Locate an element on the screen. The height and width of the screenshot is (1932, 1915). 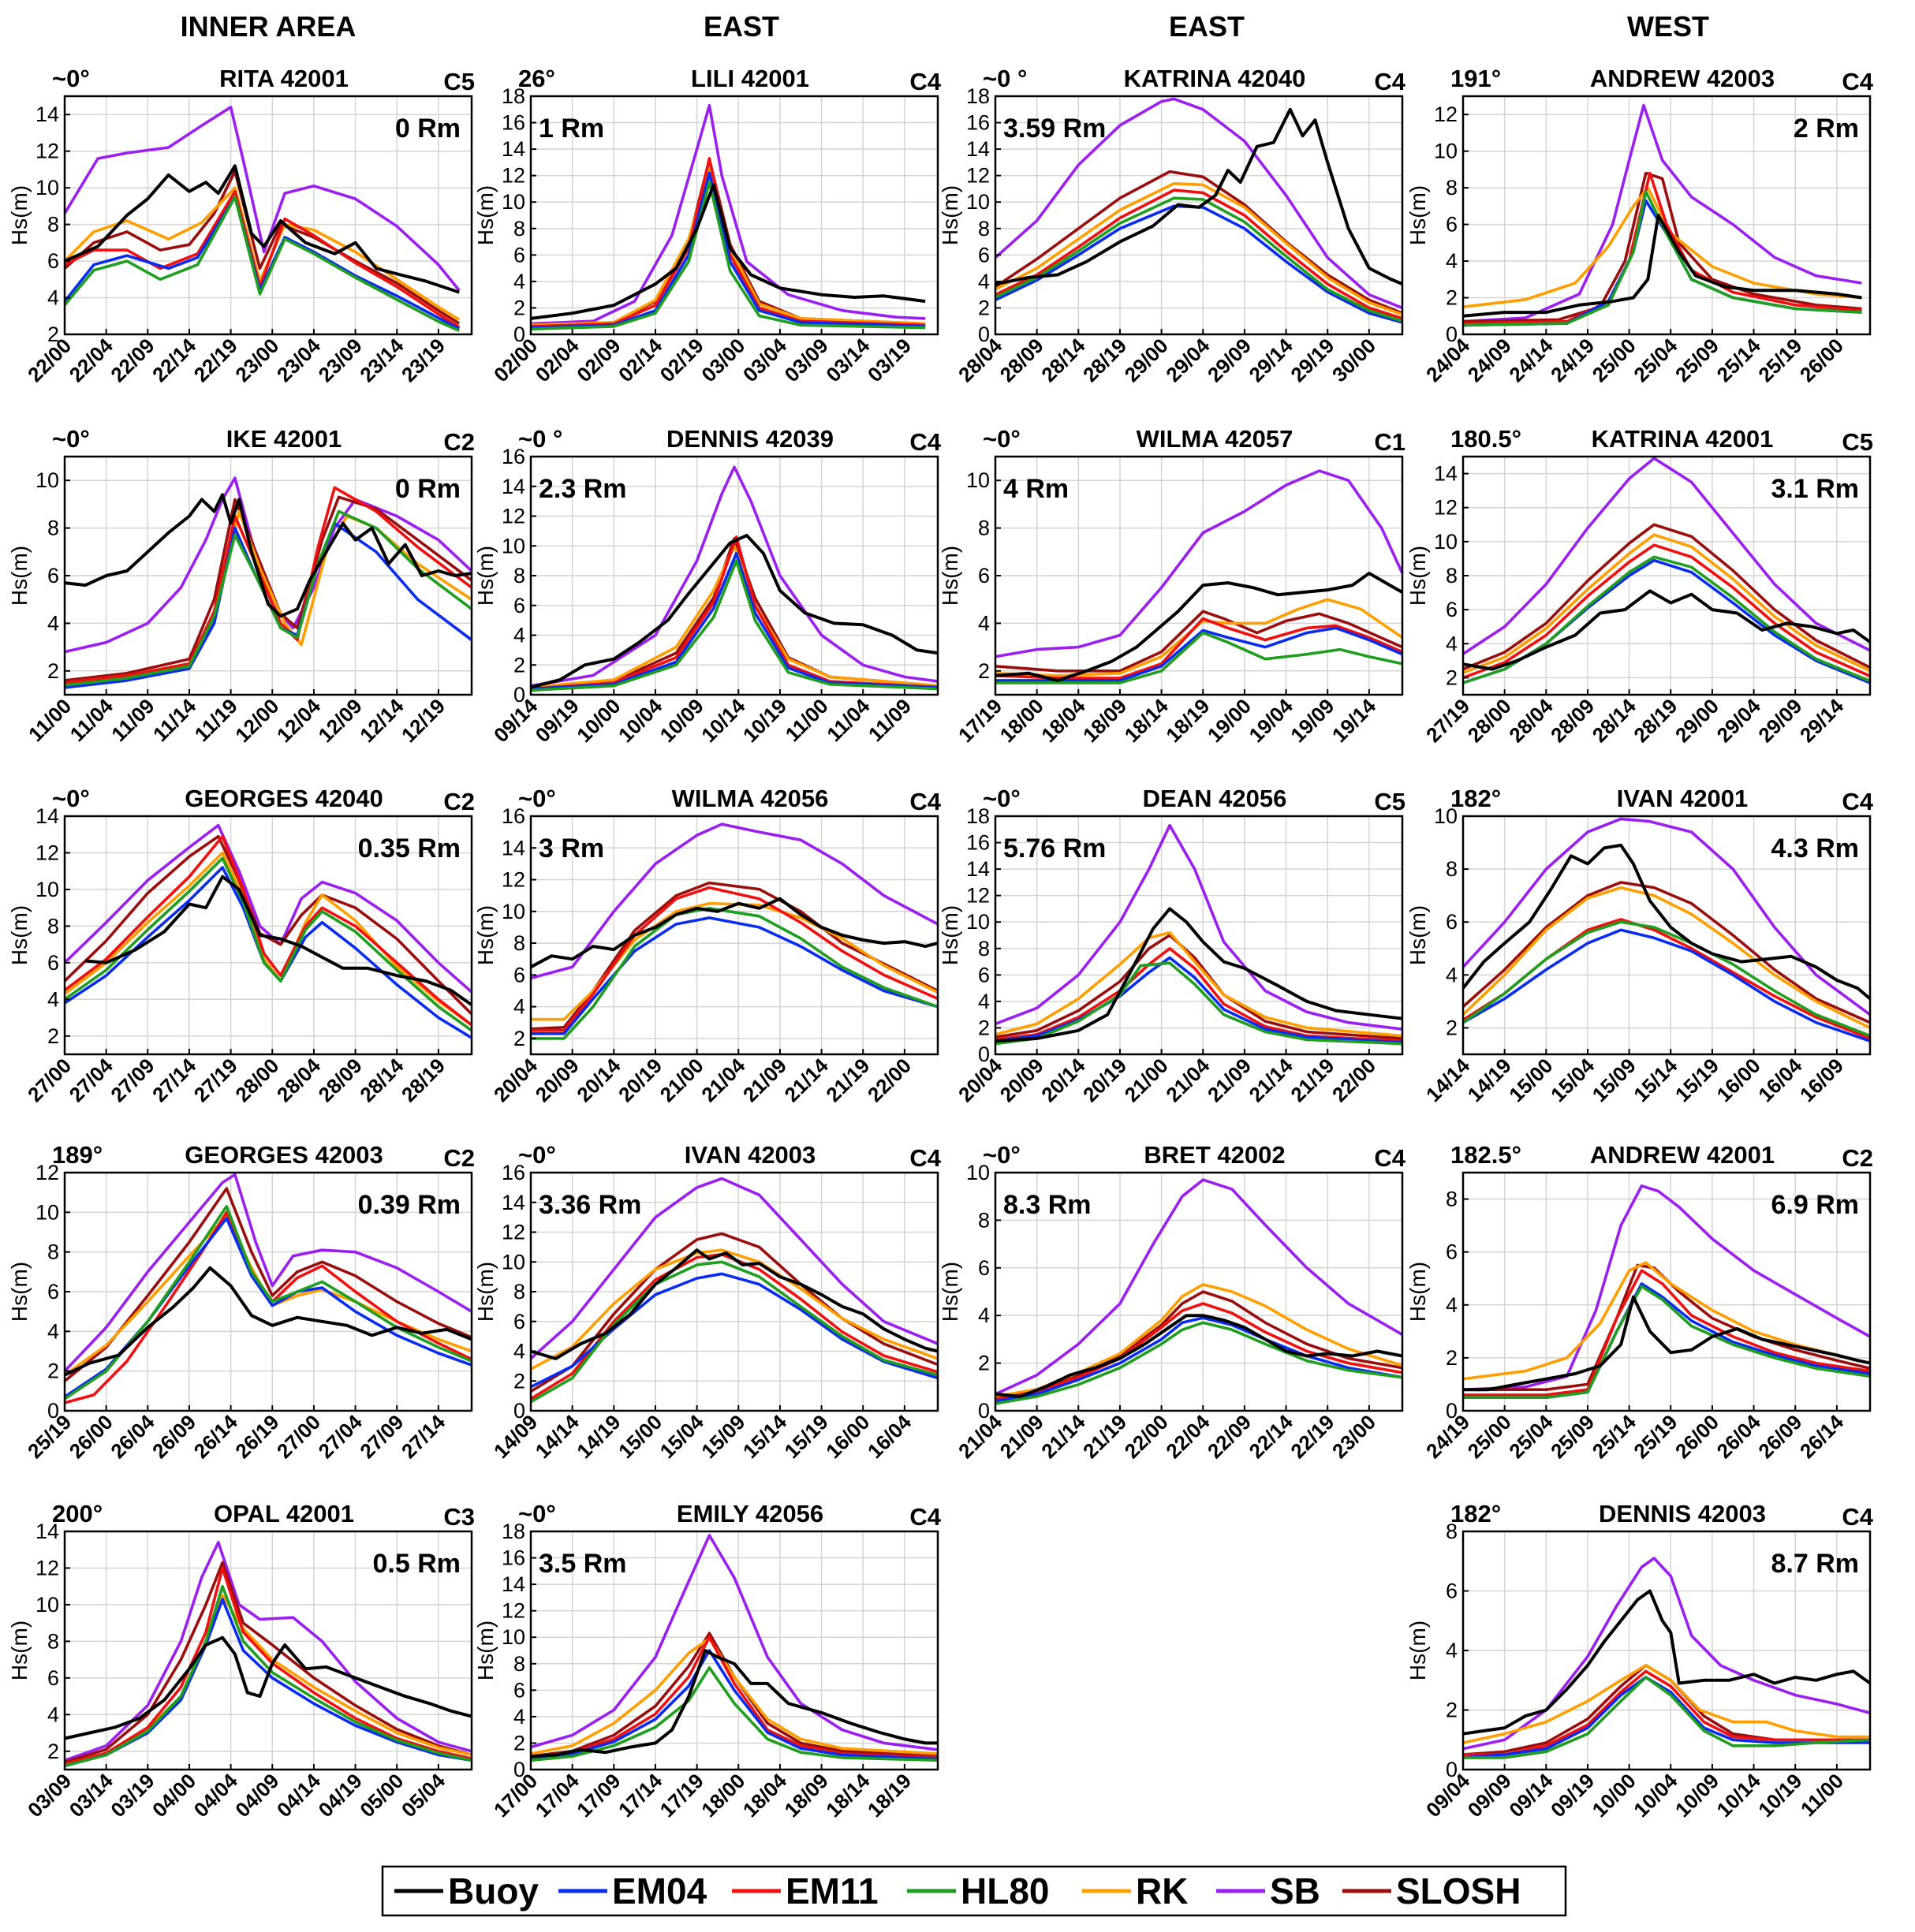
x-tick-label: 11/14 is located at coordinates (174, 721).